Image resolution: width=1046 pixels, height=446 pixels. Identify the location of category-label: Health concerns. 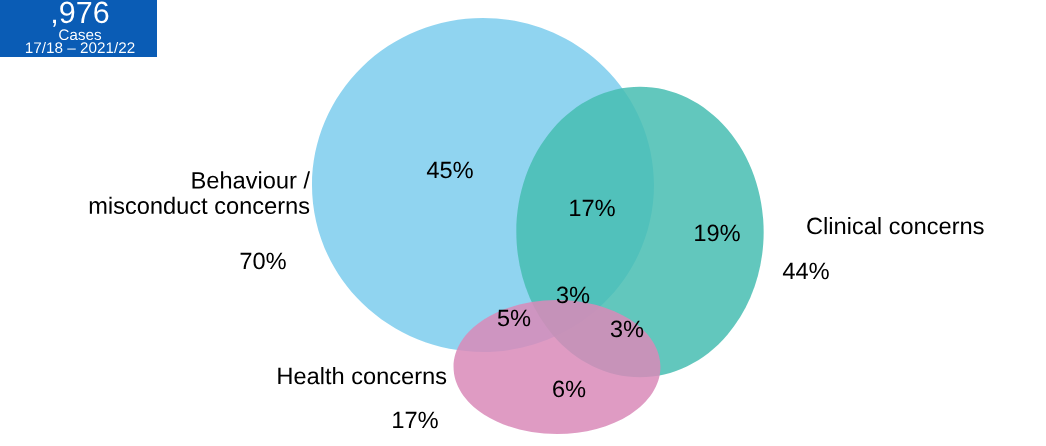
(362, 375).